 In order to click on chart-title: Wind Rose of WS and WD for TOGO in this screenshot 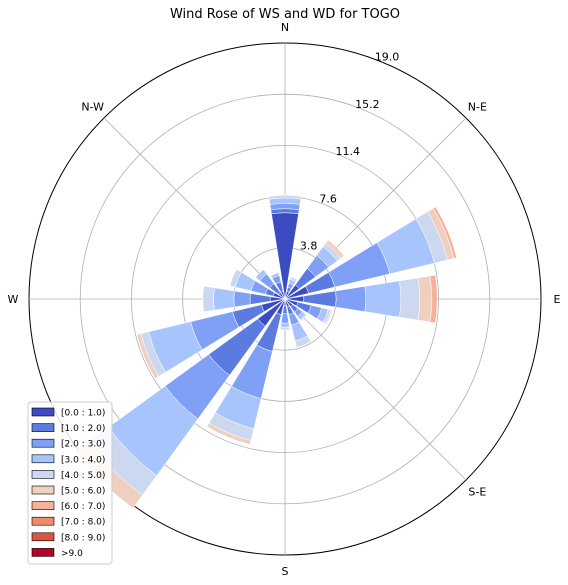, I will do `click(285, 14)`.